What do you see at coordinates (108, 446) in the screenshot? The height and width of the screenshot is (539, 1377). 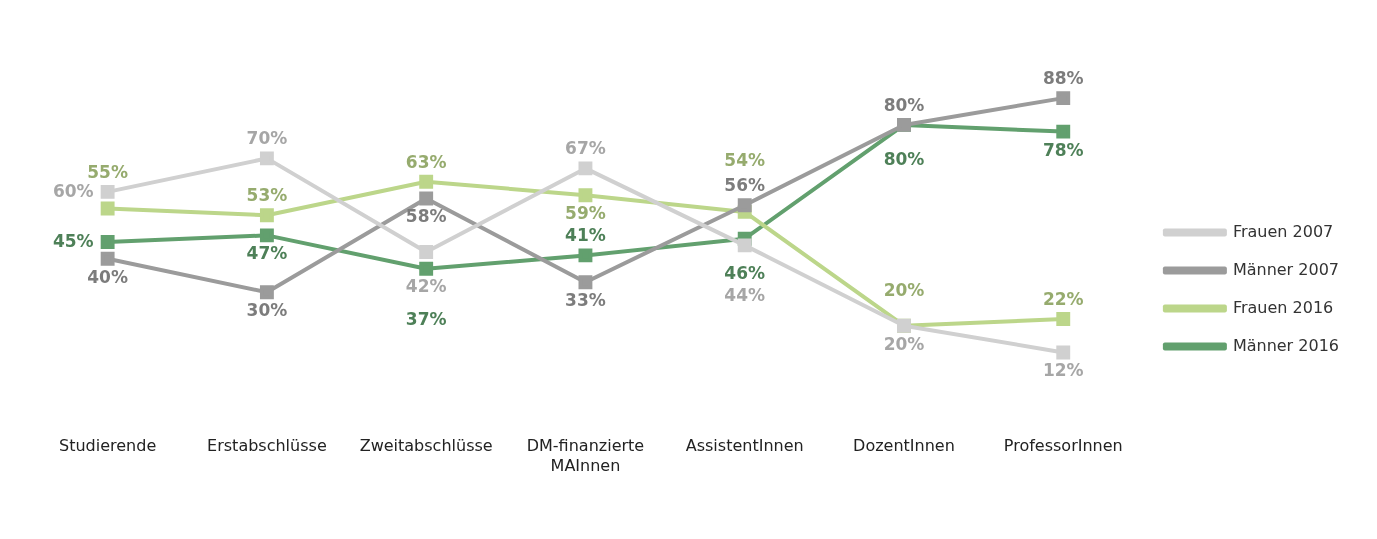 I see `x-tick-label: Studierende` at bounding box center [108, 446].